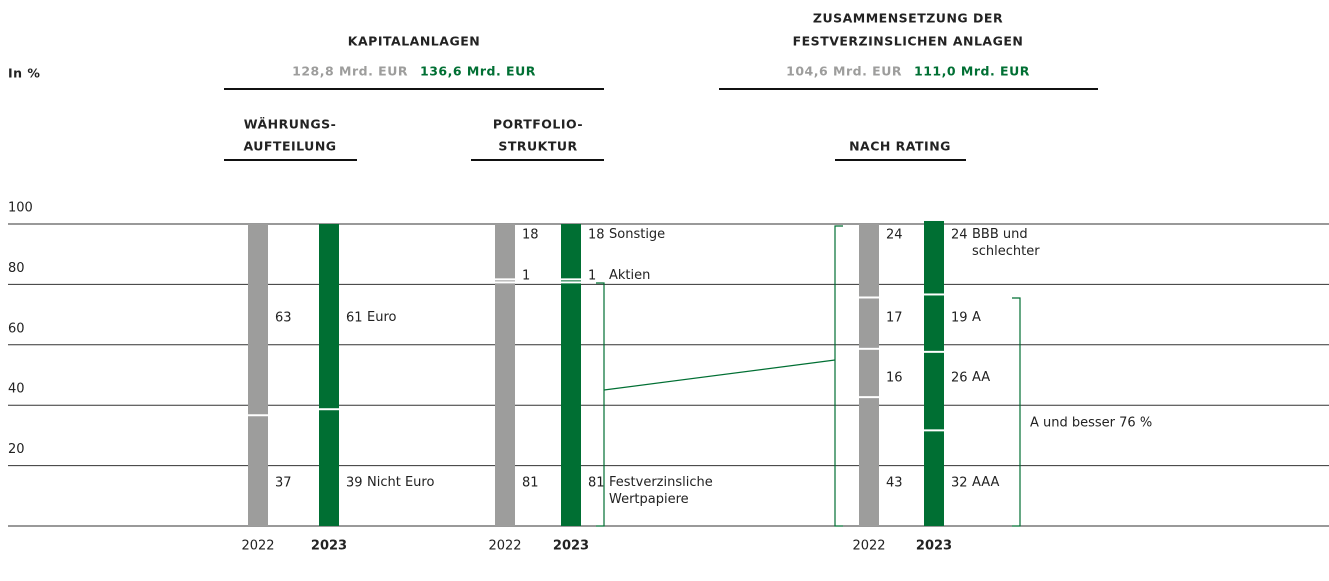  I want to click on section-title: KAPITALANLAGEN, so click(414, 41).